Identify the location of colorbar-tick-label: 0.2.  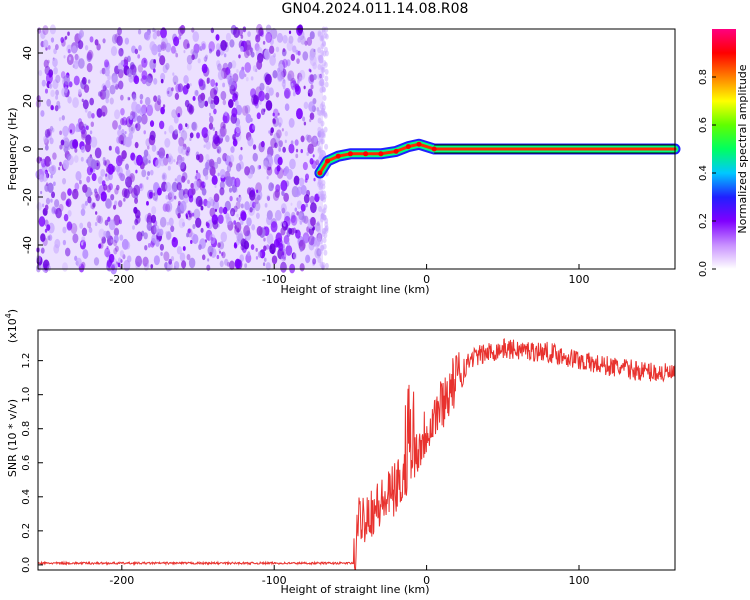
(703, 221).